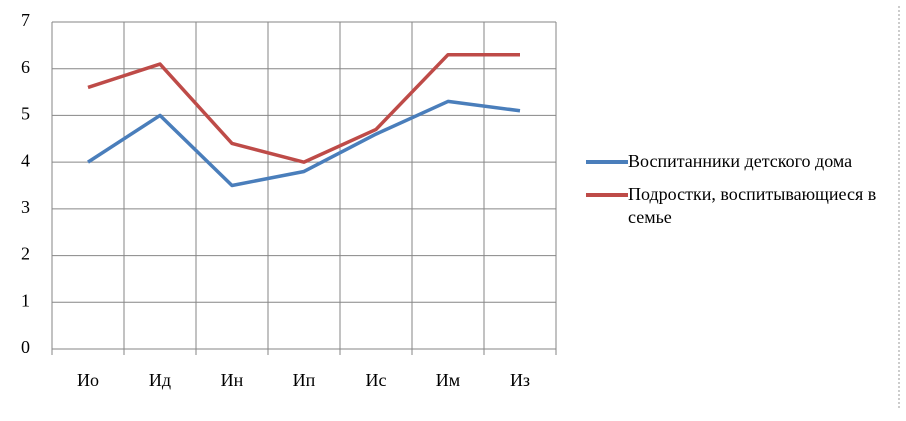 This screenshot has height=421, width=906. What do you see at coordinates (25, 254) in the screenshot?
I see `y-tick-label: 2` at bounding box center [25, 254].